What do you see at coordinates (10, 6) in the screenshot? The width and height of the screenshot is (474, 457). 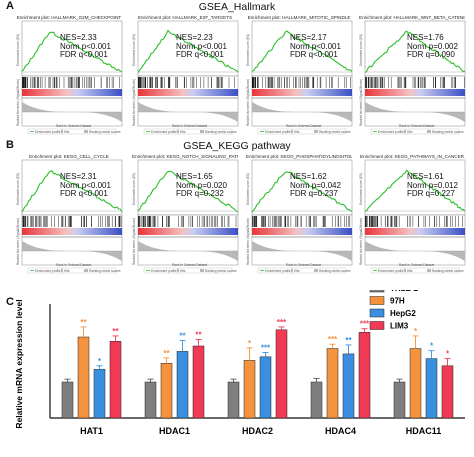 I see `panel-a-letter: A` at bounding box center [10, 6].